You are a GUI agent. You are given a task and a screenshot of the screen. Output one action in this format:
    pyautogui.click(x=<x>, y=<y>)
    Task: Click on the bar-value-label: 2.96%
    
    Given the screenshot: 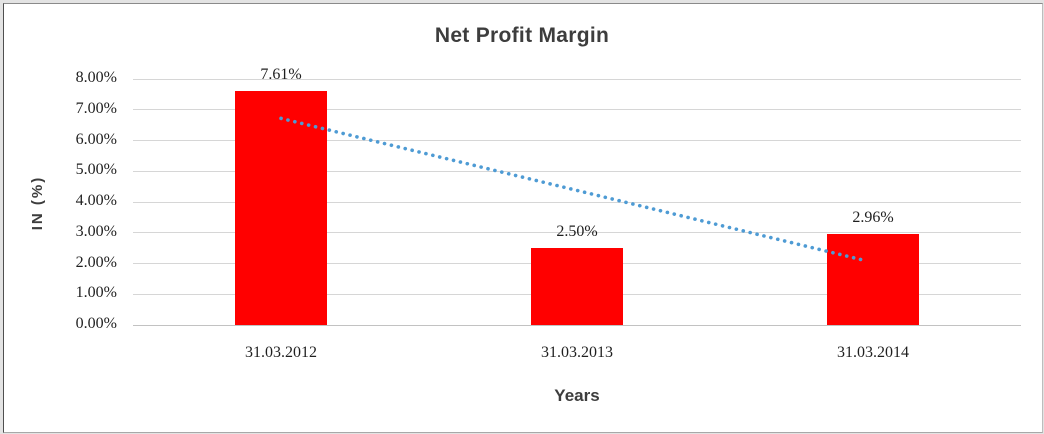 What is the action you would take?
    pyautogui.click(x=873, y=217)
    